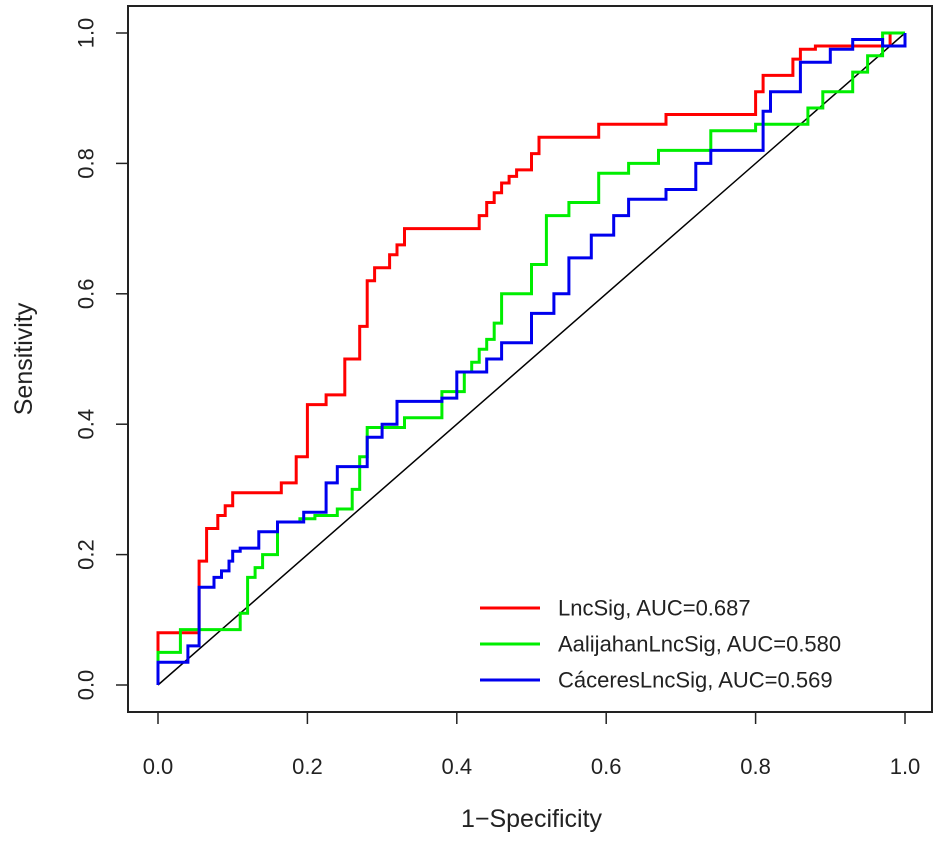  I want to click on x-tick-label: 0.6, so click(606, 766).